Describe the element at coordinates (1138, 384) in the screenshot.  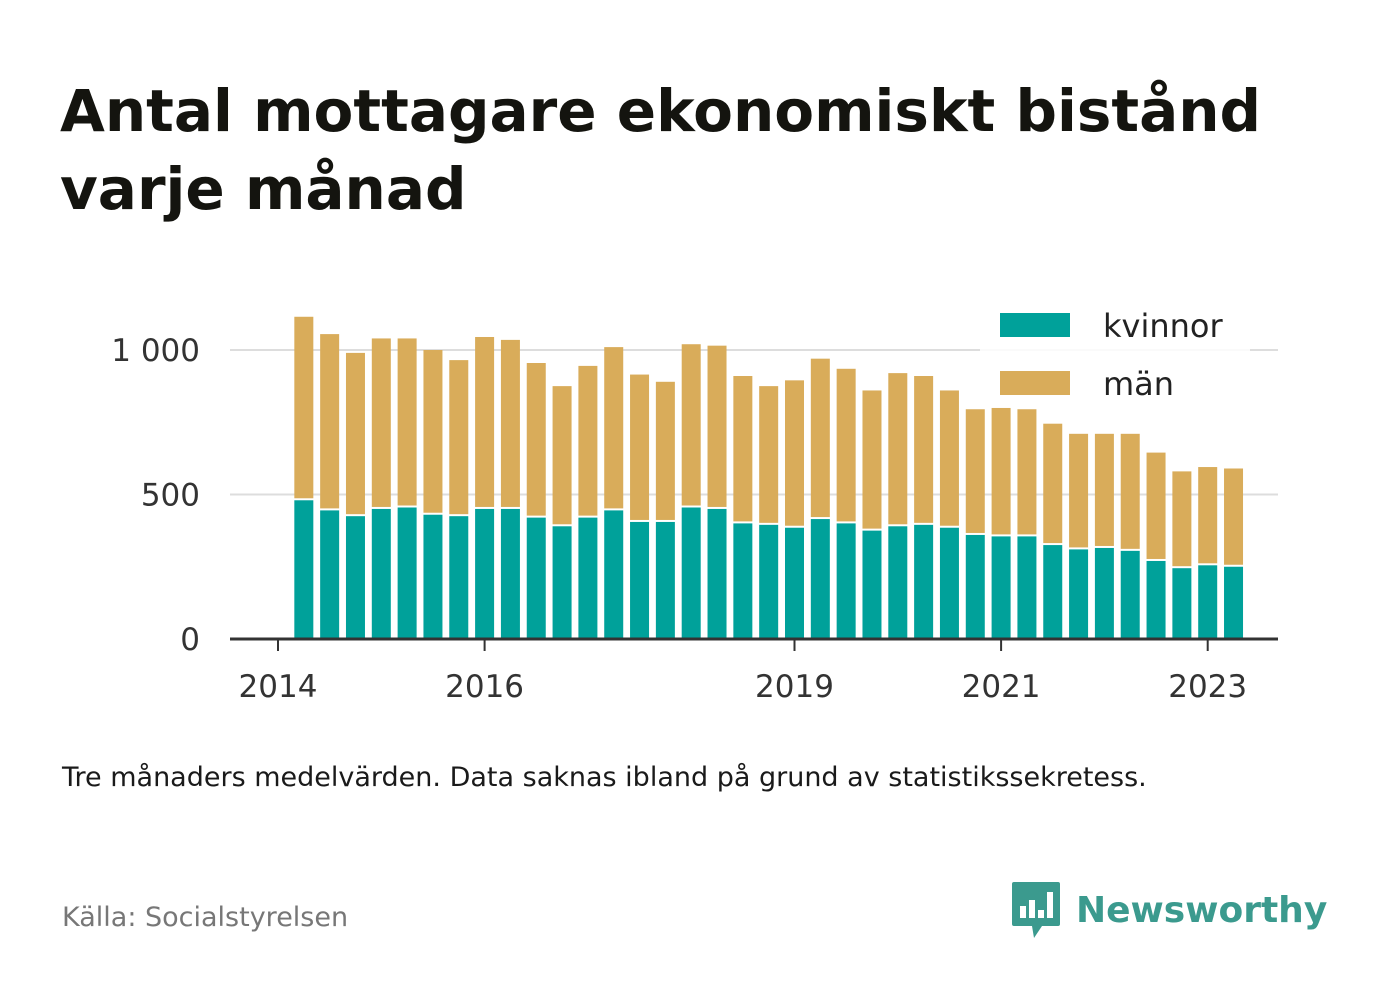
I see `legend-label-man: män` at that location.